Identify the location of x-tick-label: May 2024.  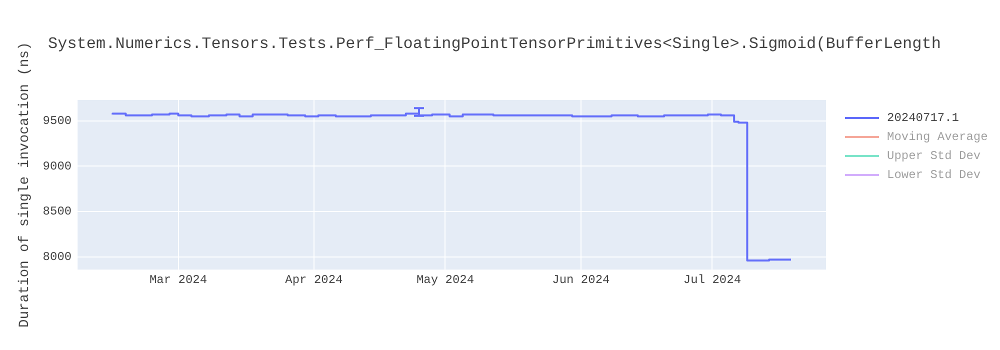
(445, 279).